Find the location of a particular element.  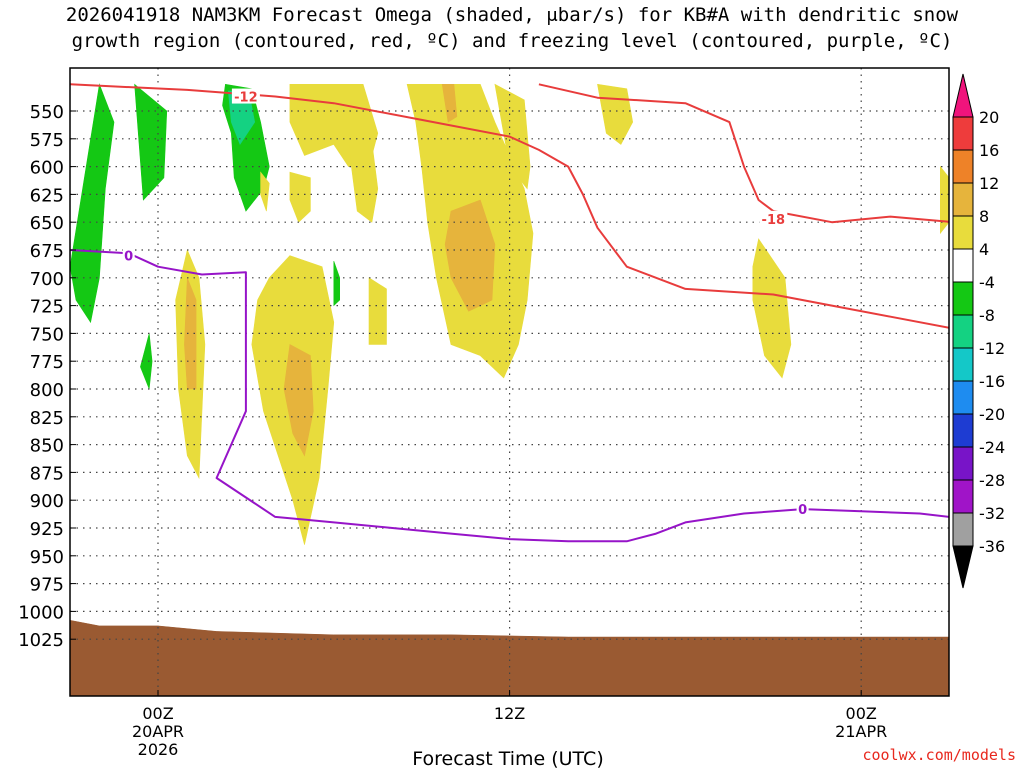

y-tick-label-1025: 1025 is located at coordinates (41, 640).